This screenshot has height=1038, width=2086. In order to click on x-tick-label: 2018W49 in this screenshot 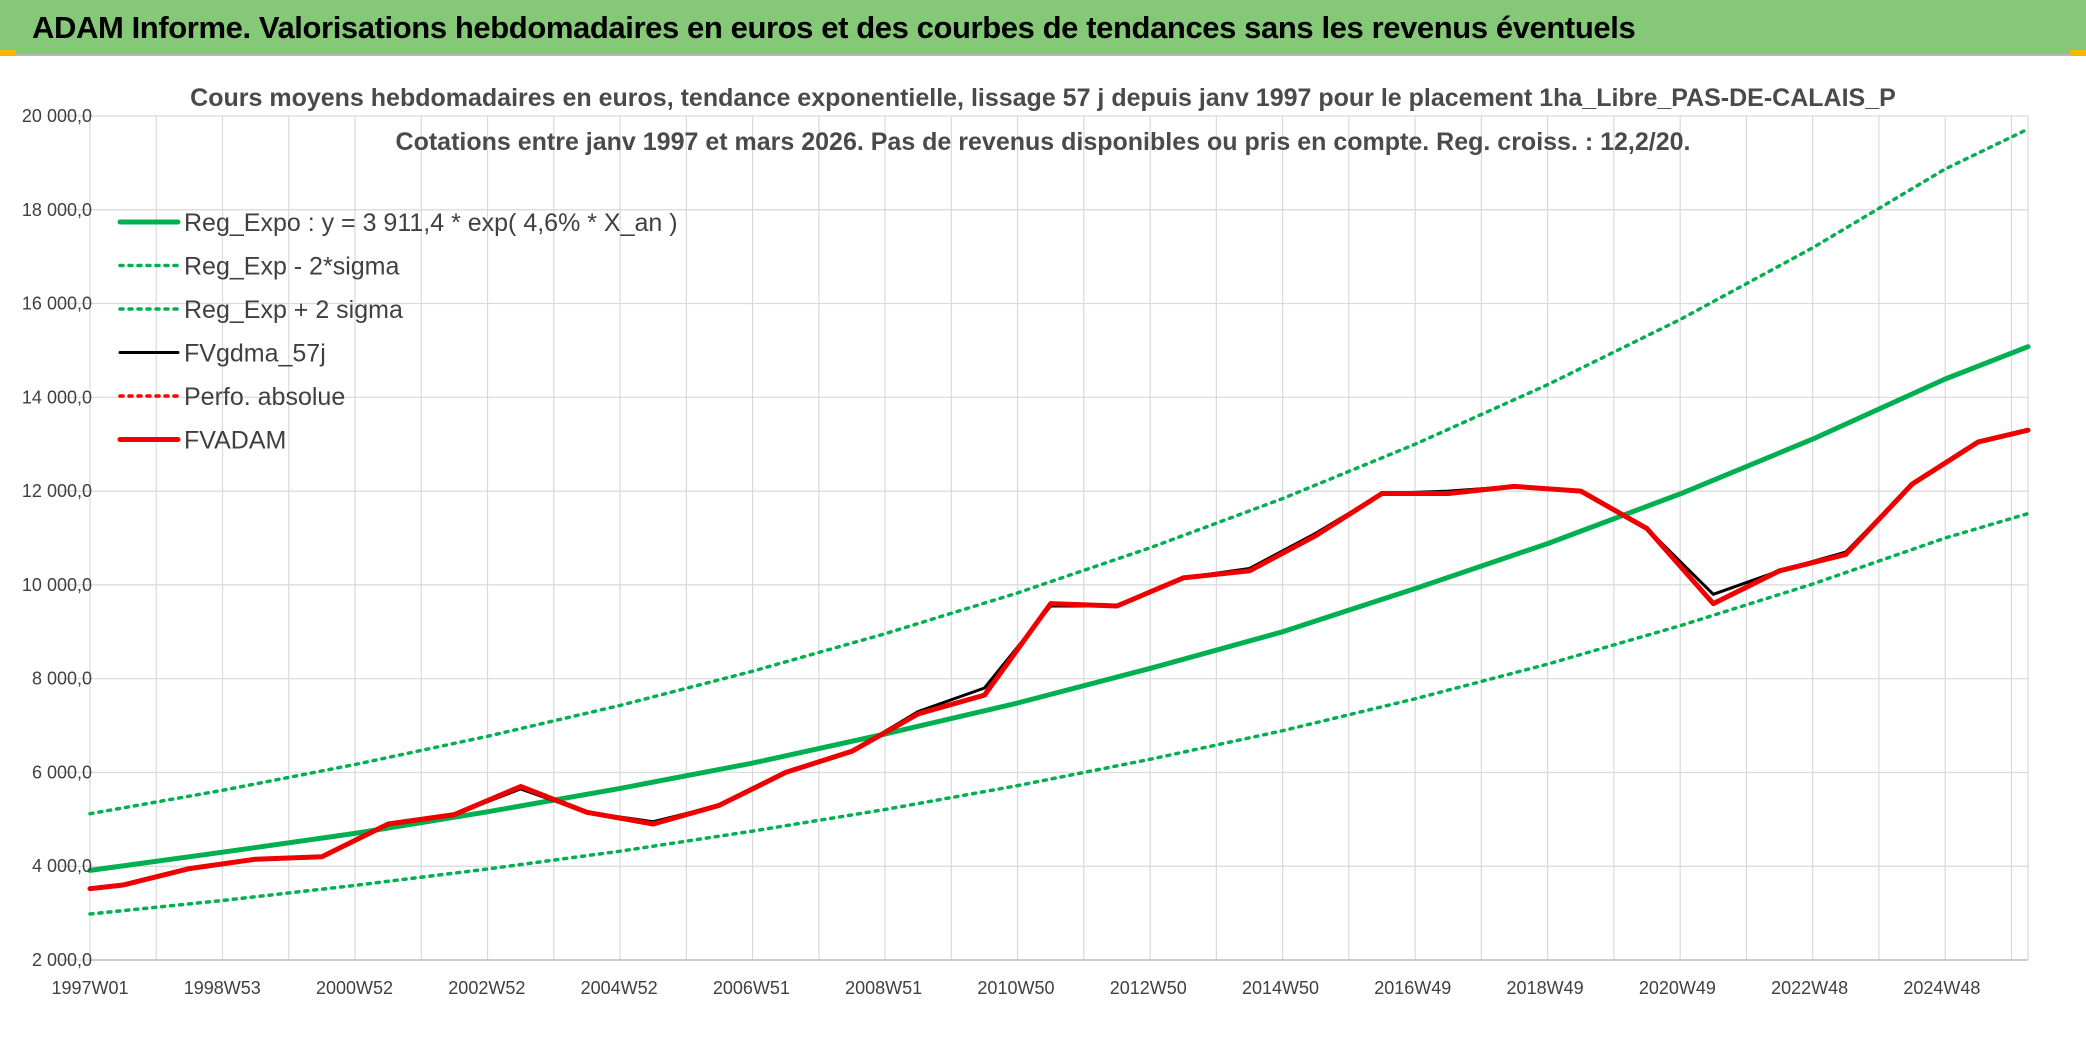, I will do `click(1545, 988)`.